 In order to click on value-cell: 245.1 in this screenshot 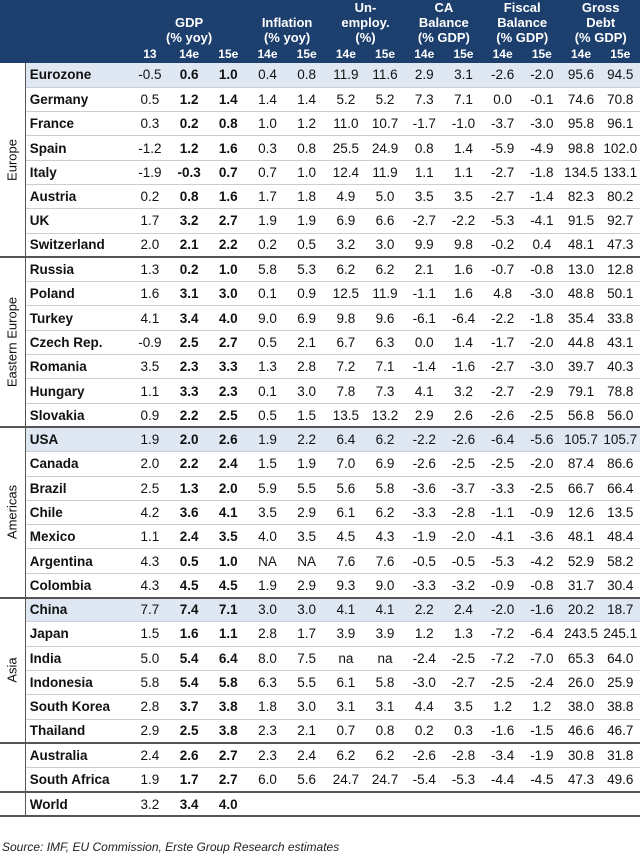, I will do `click(620, 634)`.